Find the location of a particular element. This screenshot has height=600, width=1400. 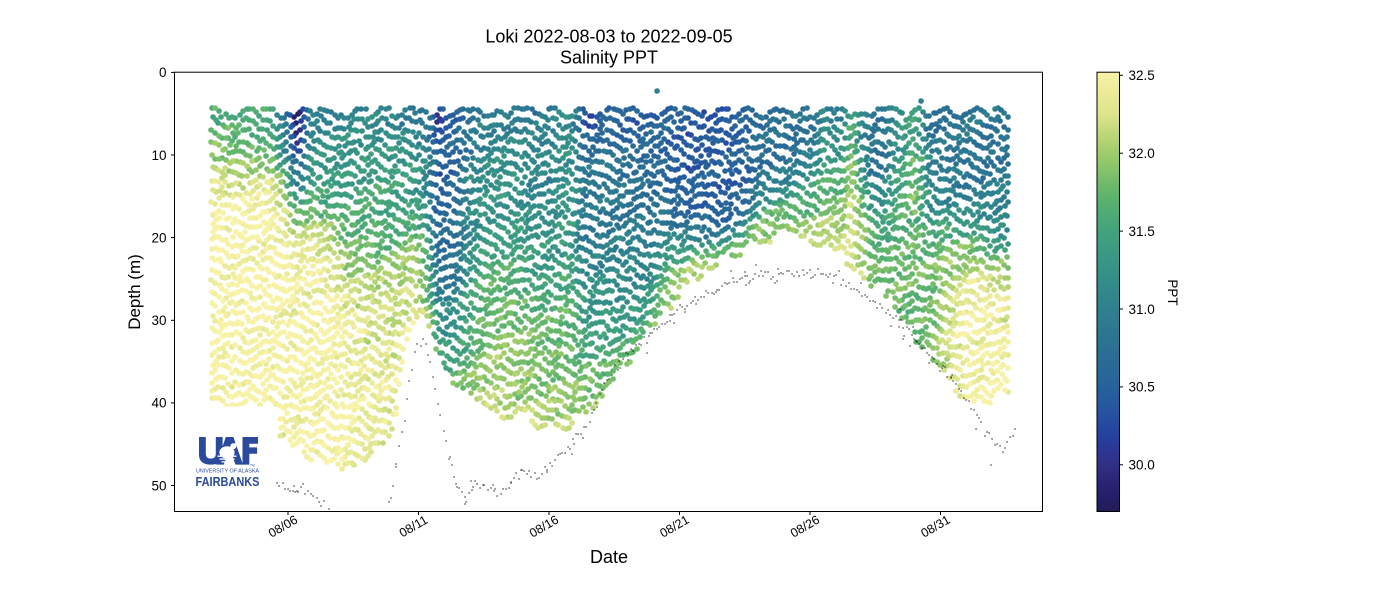

svg-text: 30.5 is located at coordinates (1142, 387).